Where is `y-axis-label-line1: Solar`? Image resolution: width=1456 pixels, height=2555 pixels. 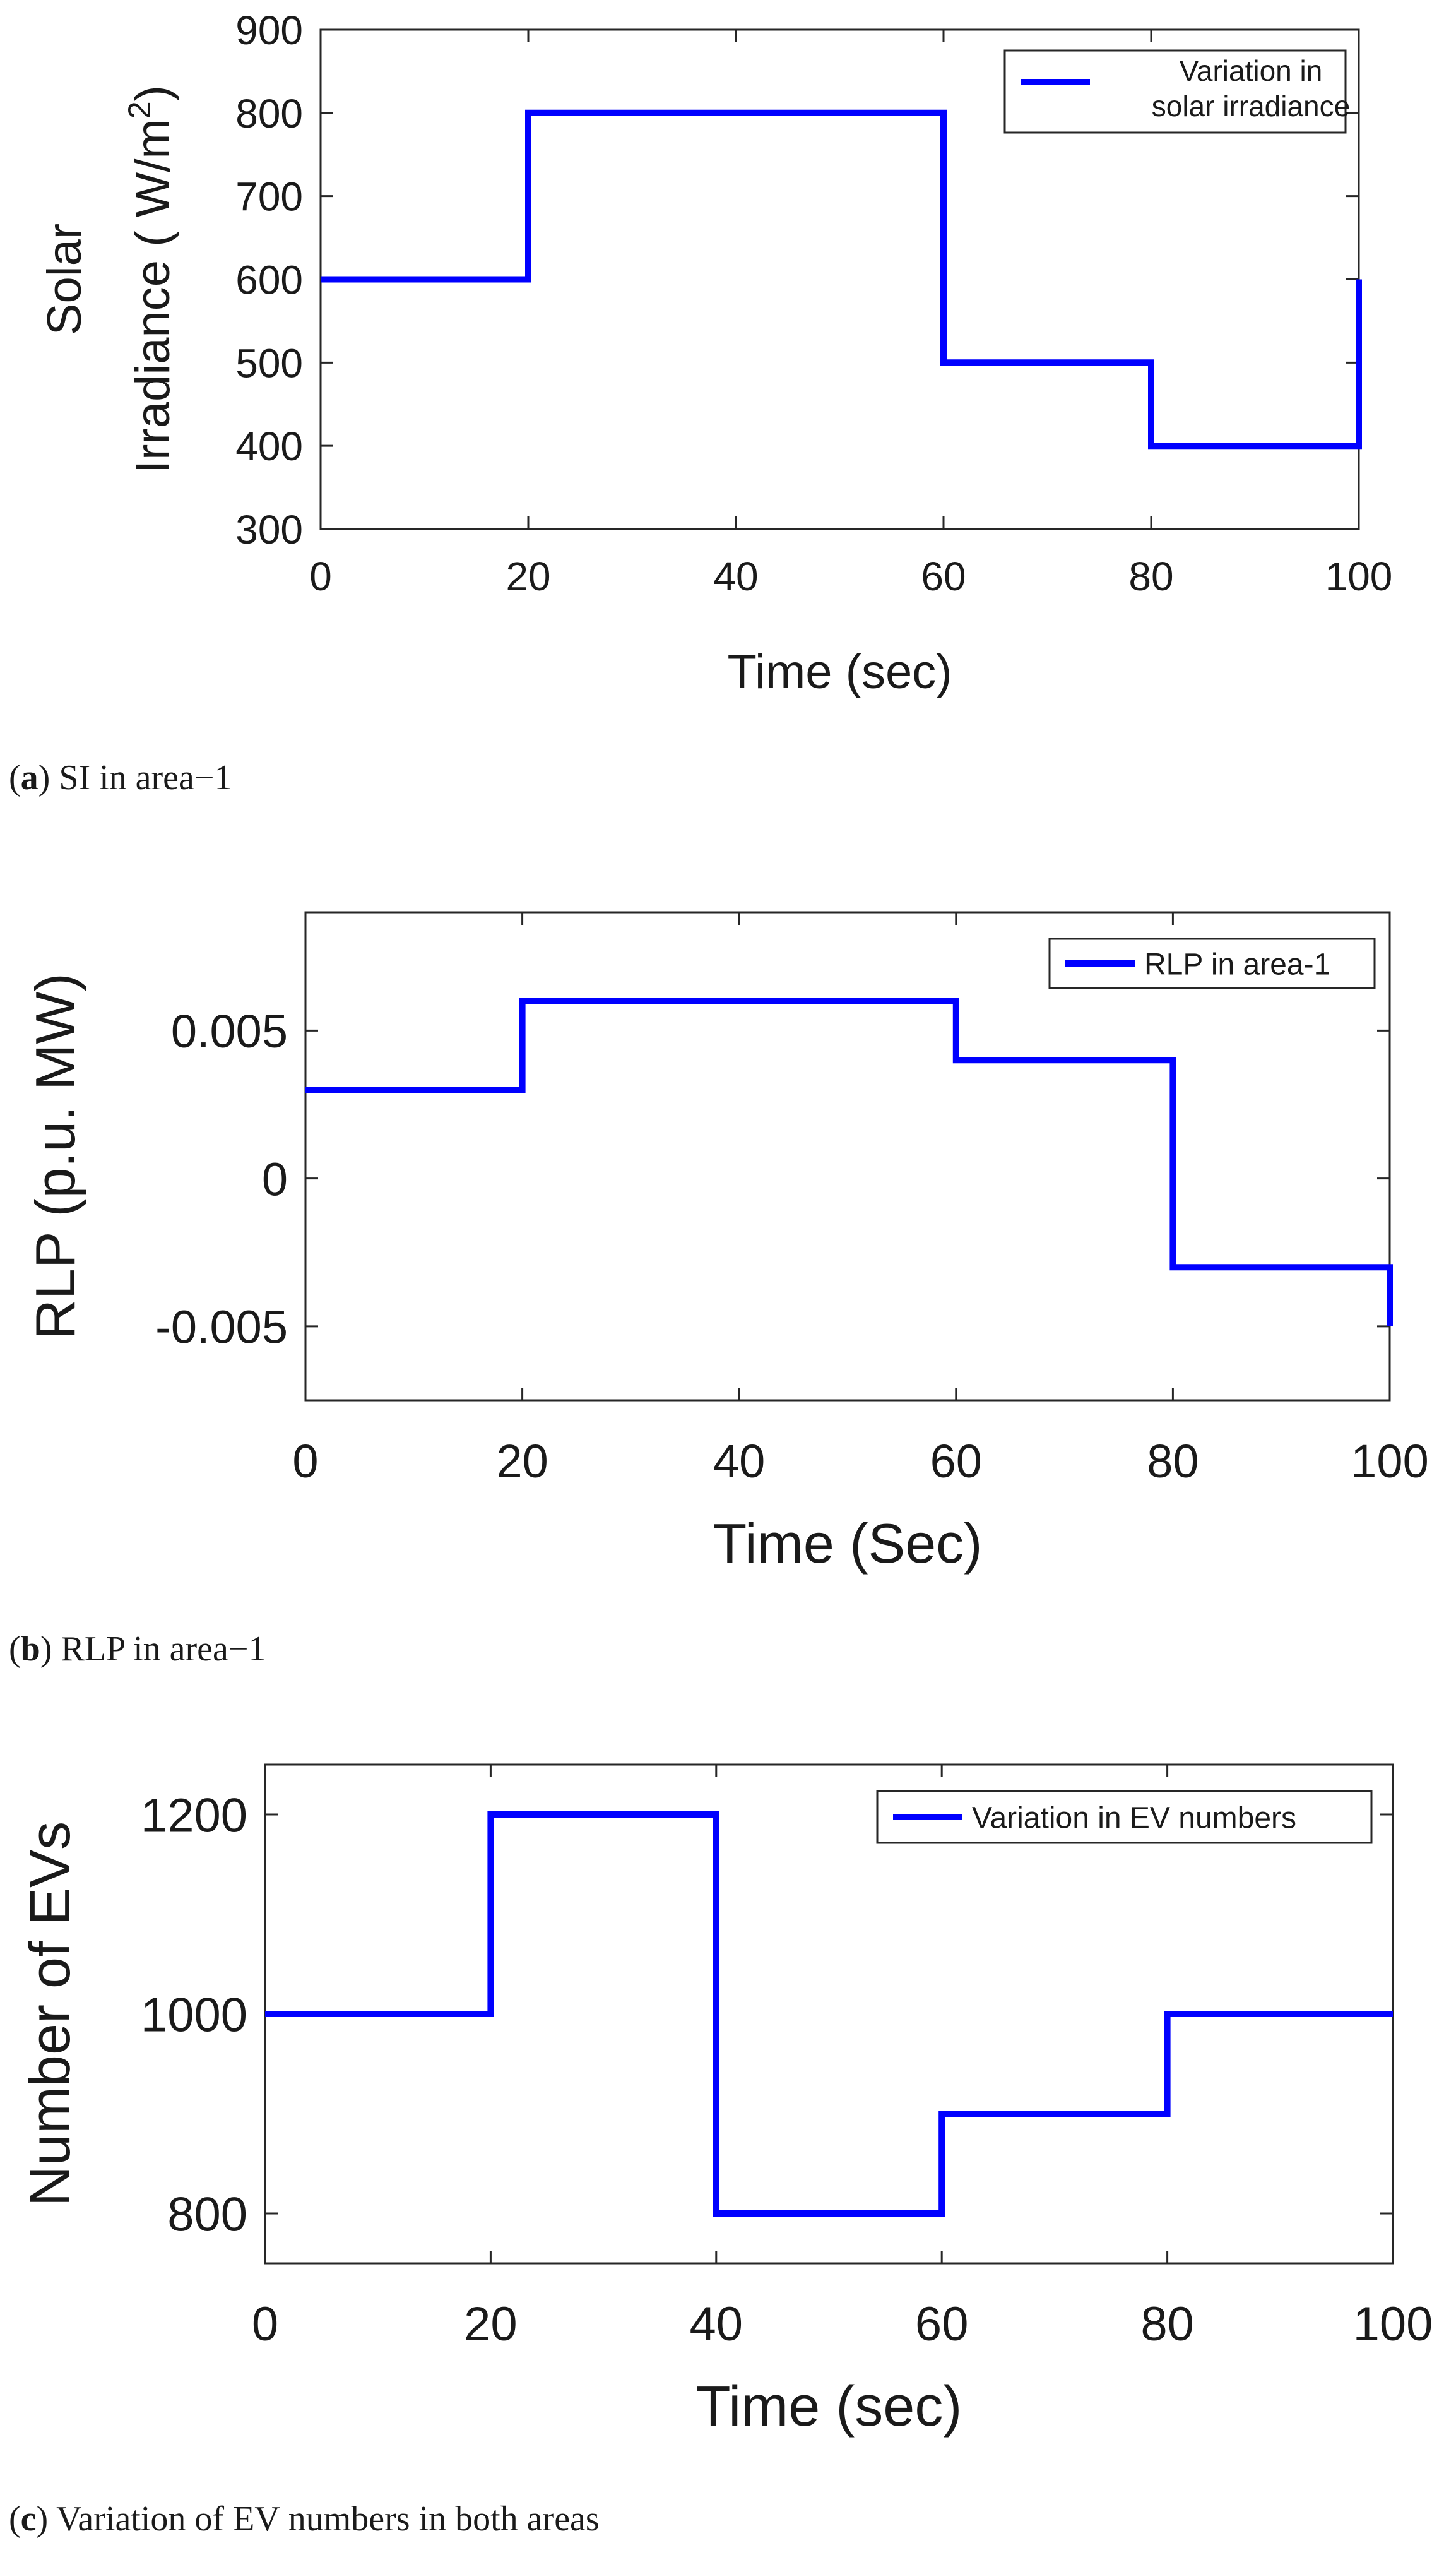
y-axis-label-line1: Solar is located at coordinates (65, 279).